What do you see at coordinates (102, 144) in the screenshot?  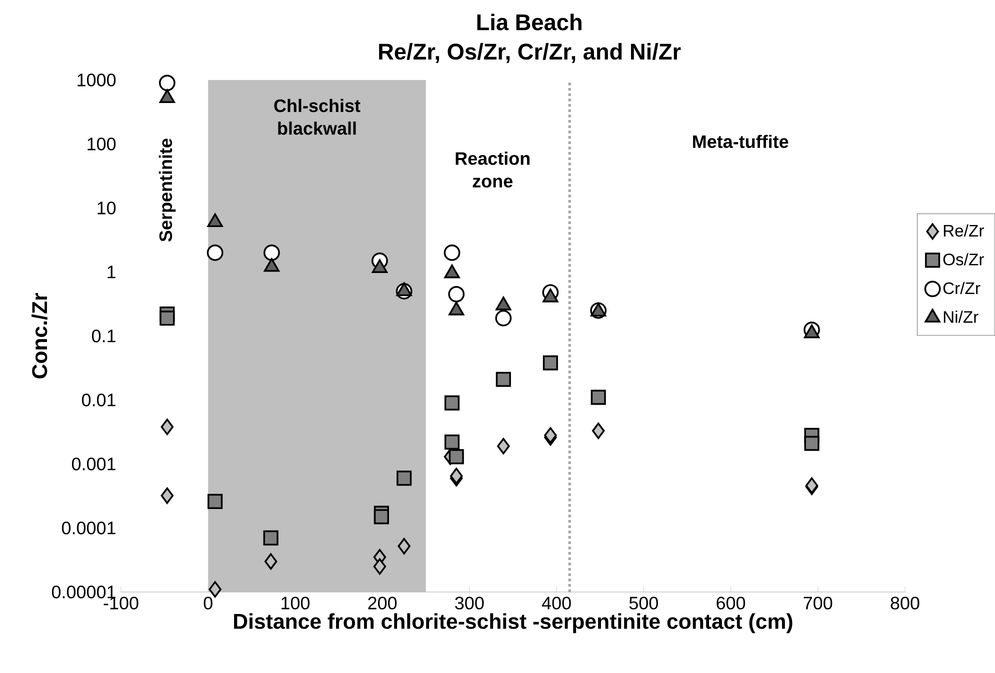 I see `y-tick-label: 100` at bounding box center [102, 144].